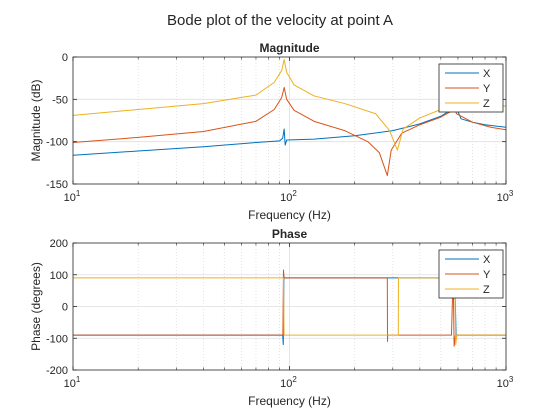 Image resolution: width=560 pixels, height=420 pixels. Describe the element at coordinates (57, 339) in the screenshot. I see `phase-y-tick-label: -100` at that location.